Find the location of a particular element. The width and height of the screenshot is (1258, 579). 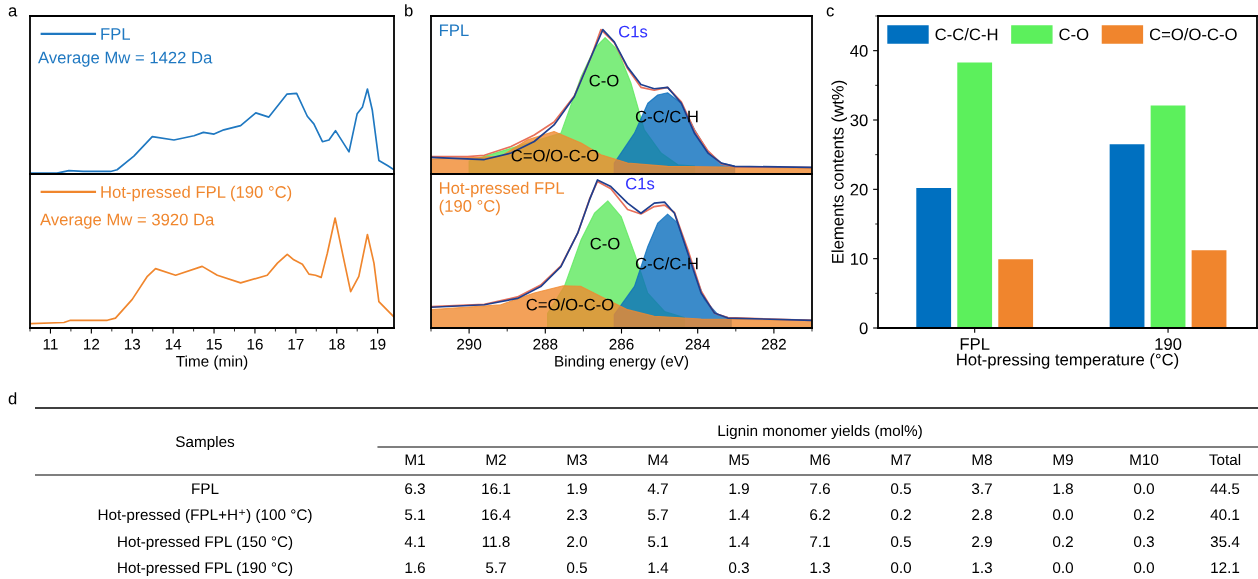

x-tick-label: 286 is located at coordinates (621, 344).